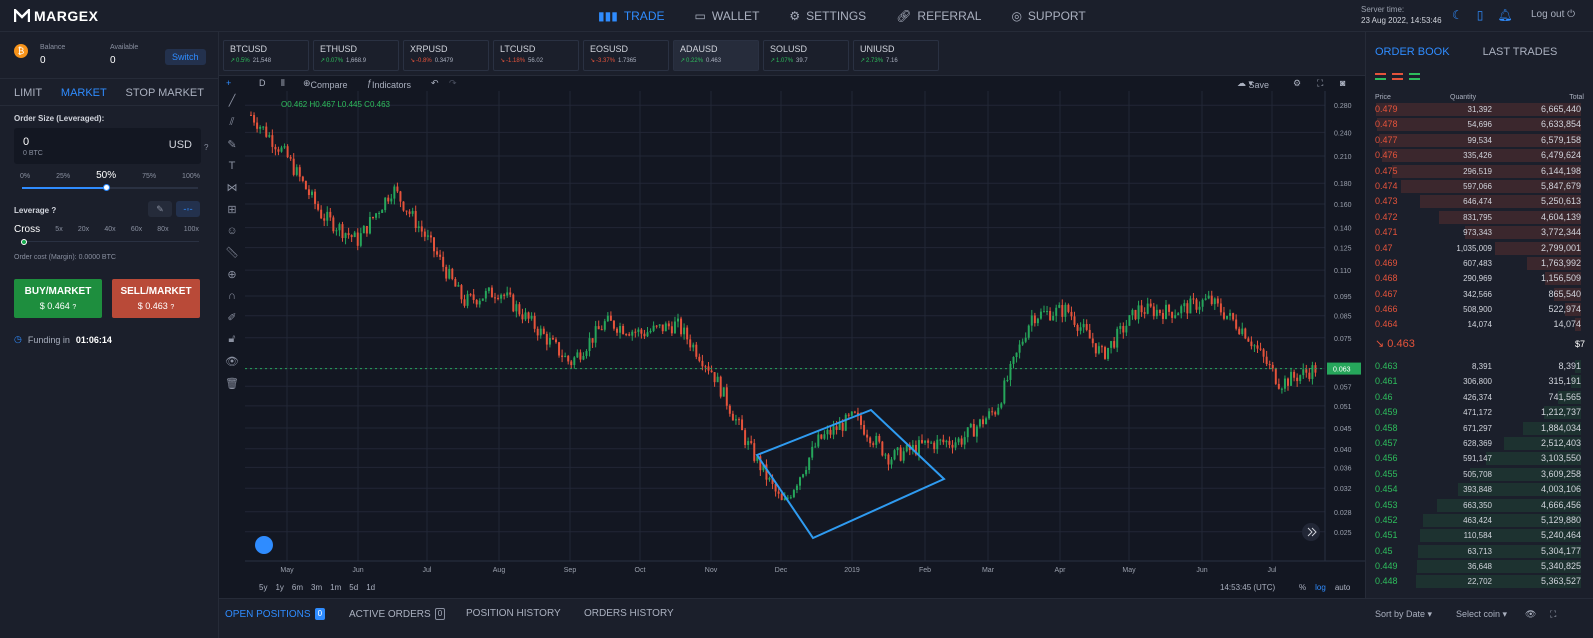 The height and width of the screenshot is (638, 1593). What do you see at coordinates (896, 55) in the screenshot?
I see `ticker-uniusd: UNIUSD ↗2.73% 7.16` at bounding box center [896, 55].